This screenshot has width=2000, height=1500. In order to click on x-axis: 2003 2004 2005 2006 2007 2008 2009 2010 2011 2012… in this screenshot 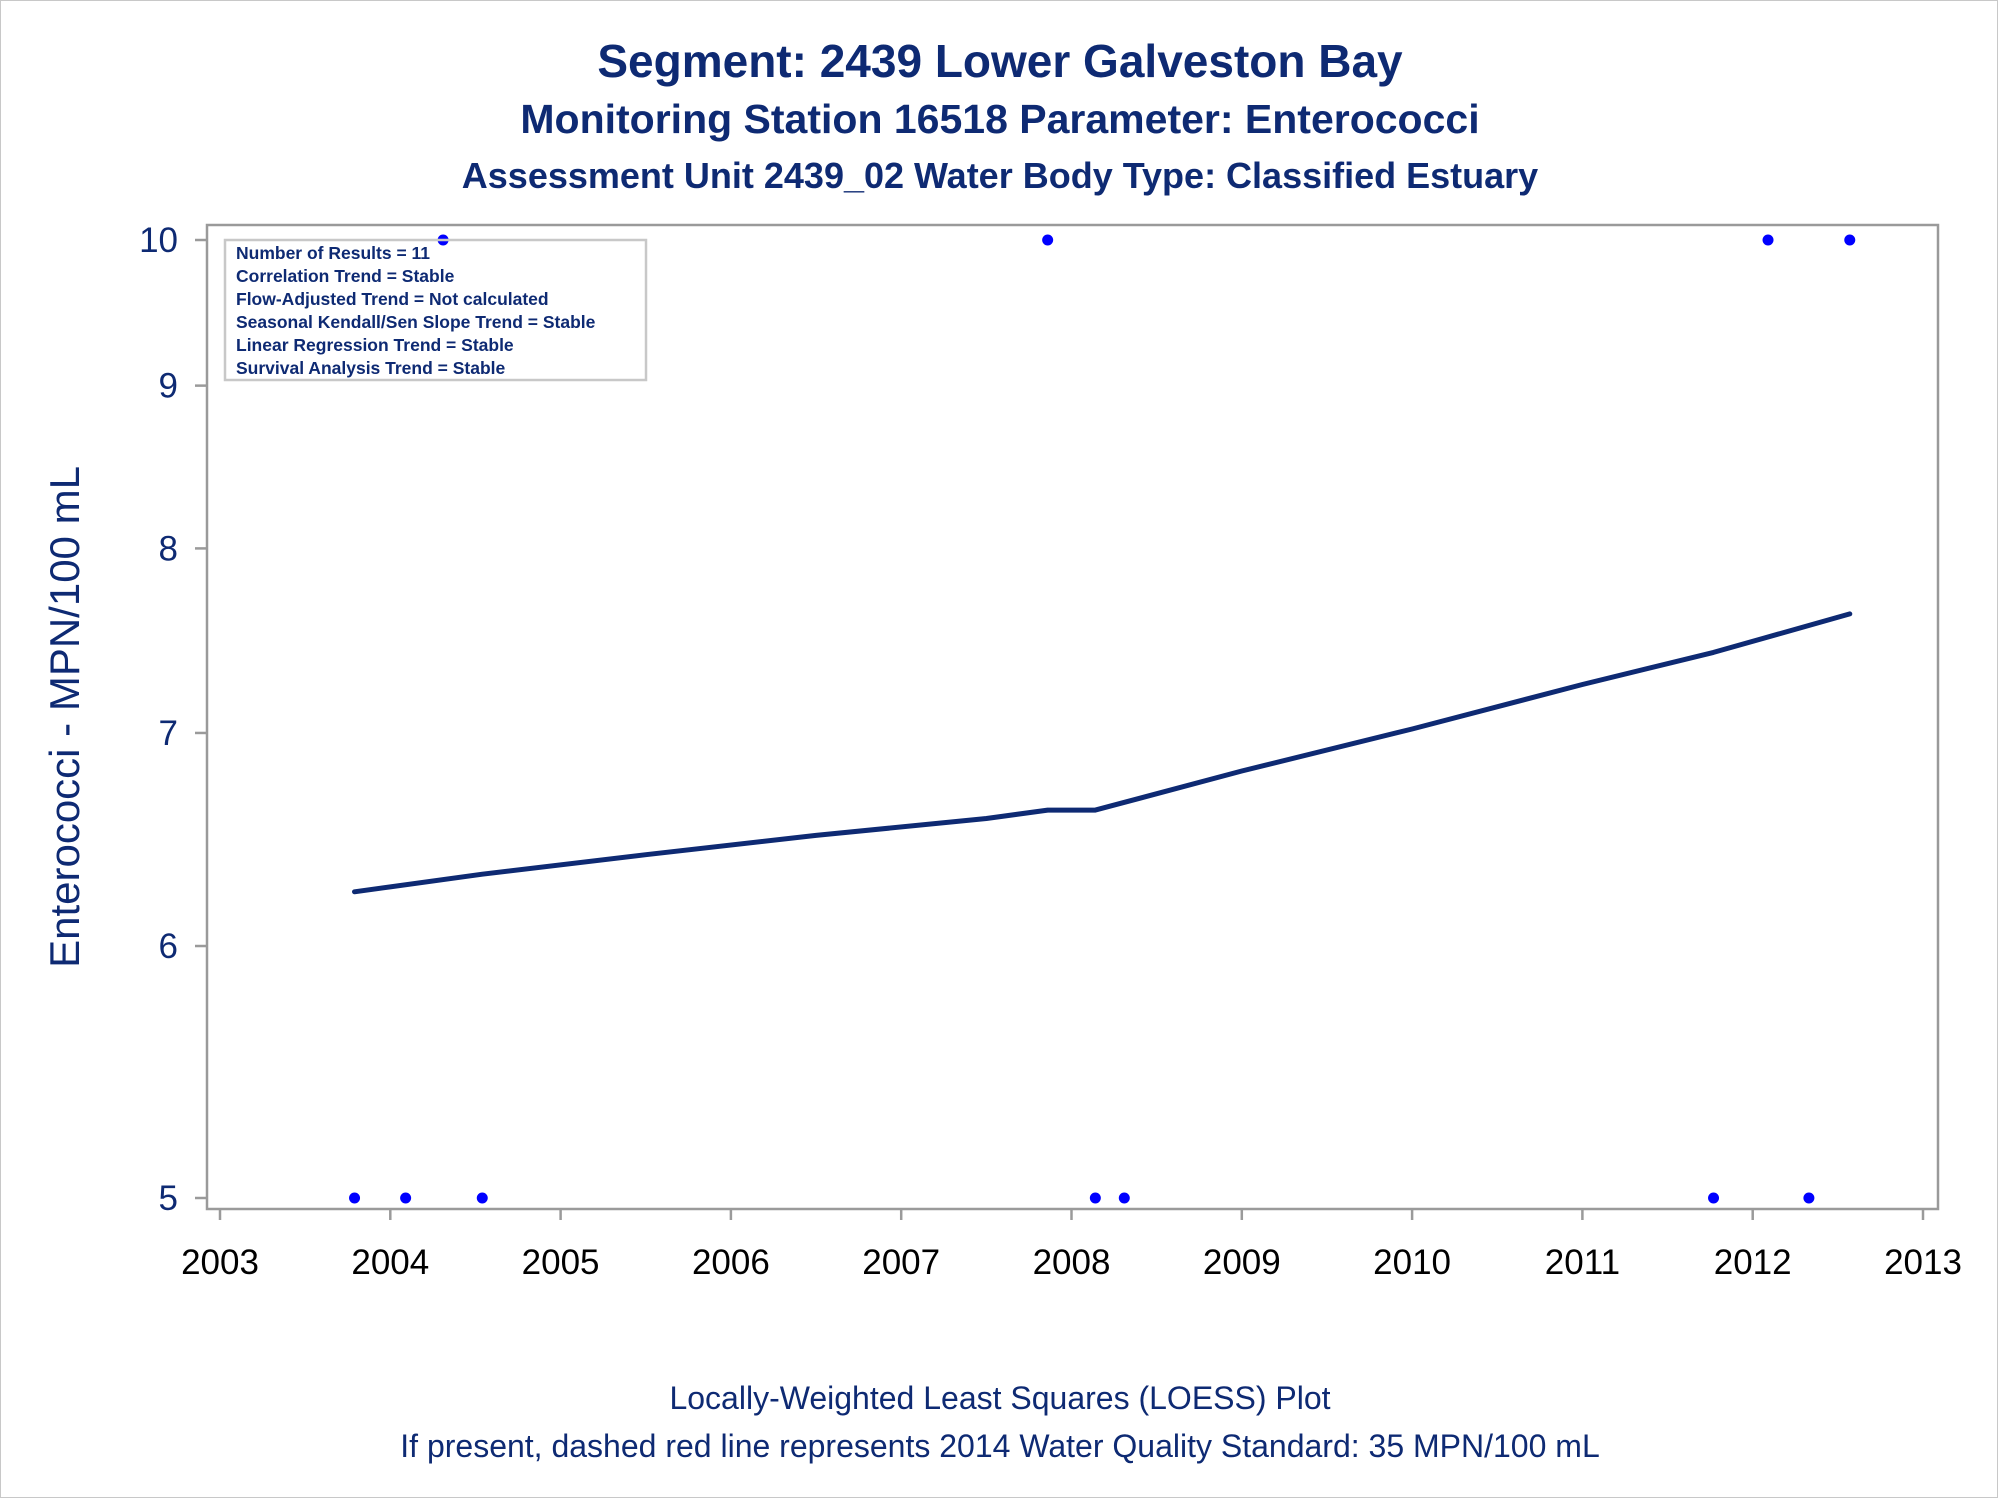, I will do `click(1071, 1245)`.